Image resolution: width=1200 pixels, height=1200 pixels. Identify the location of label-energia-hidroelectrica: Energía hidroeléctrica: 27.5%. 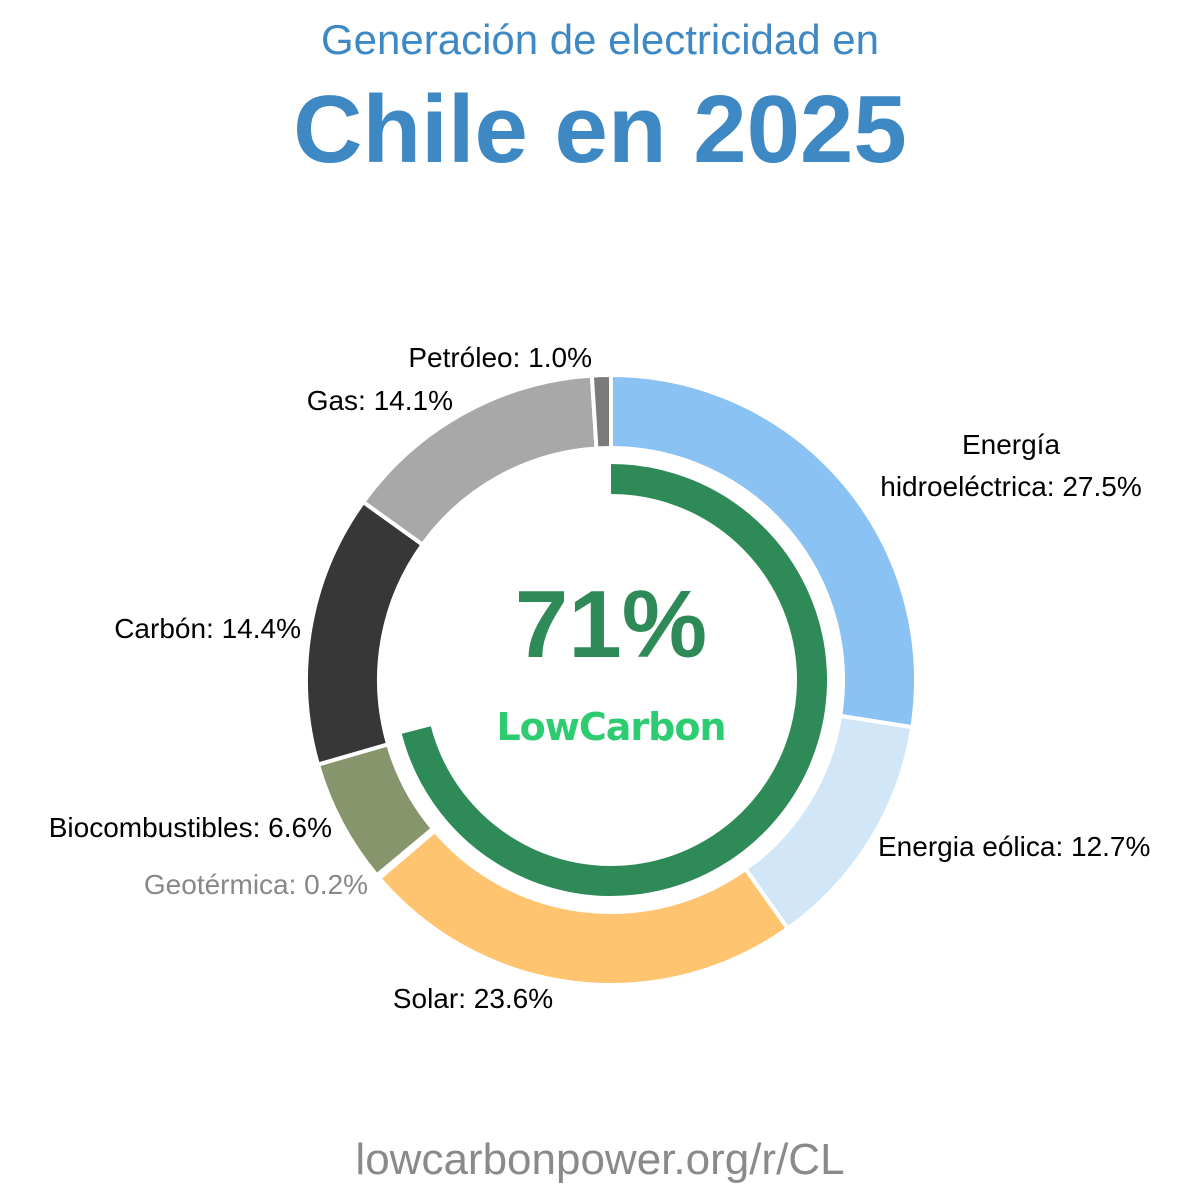
(1010, 465).